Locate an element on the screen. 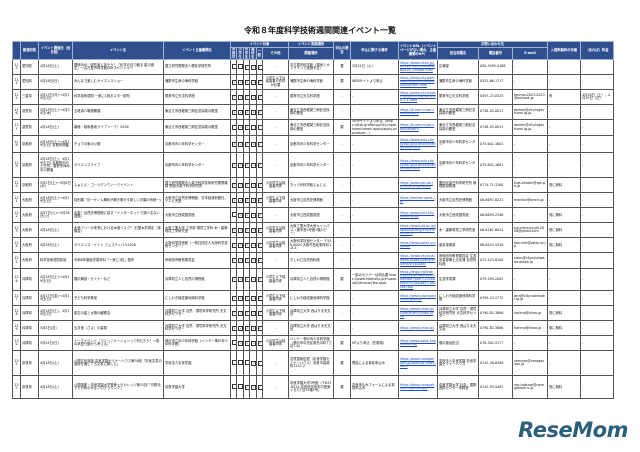 This screenshot has height=452, width=640. row-number: 131 is located at coordinates (16, 363).